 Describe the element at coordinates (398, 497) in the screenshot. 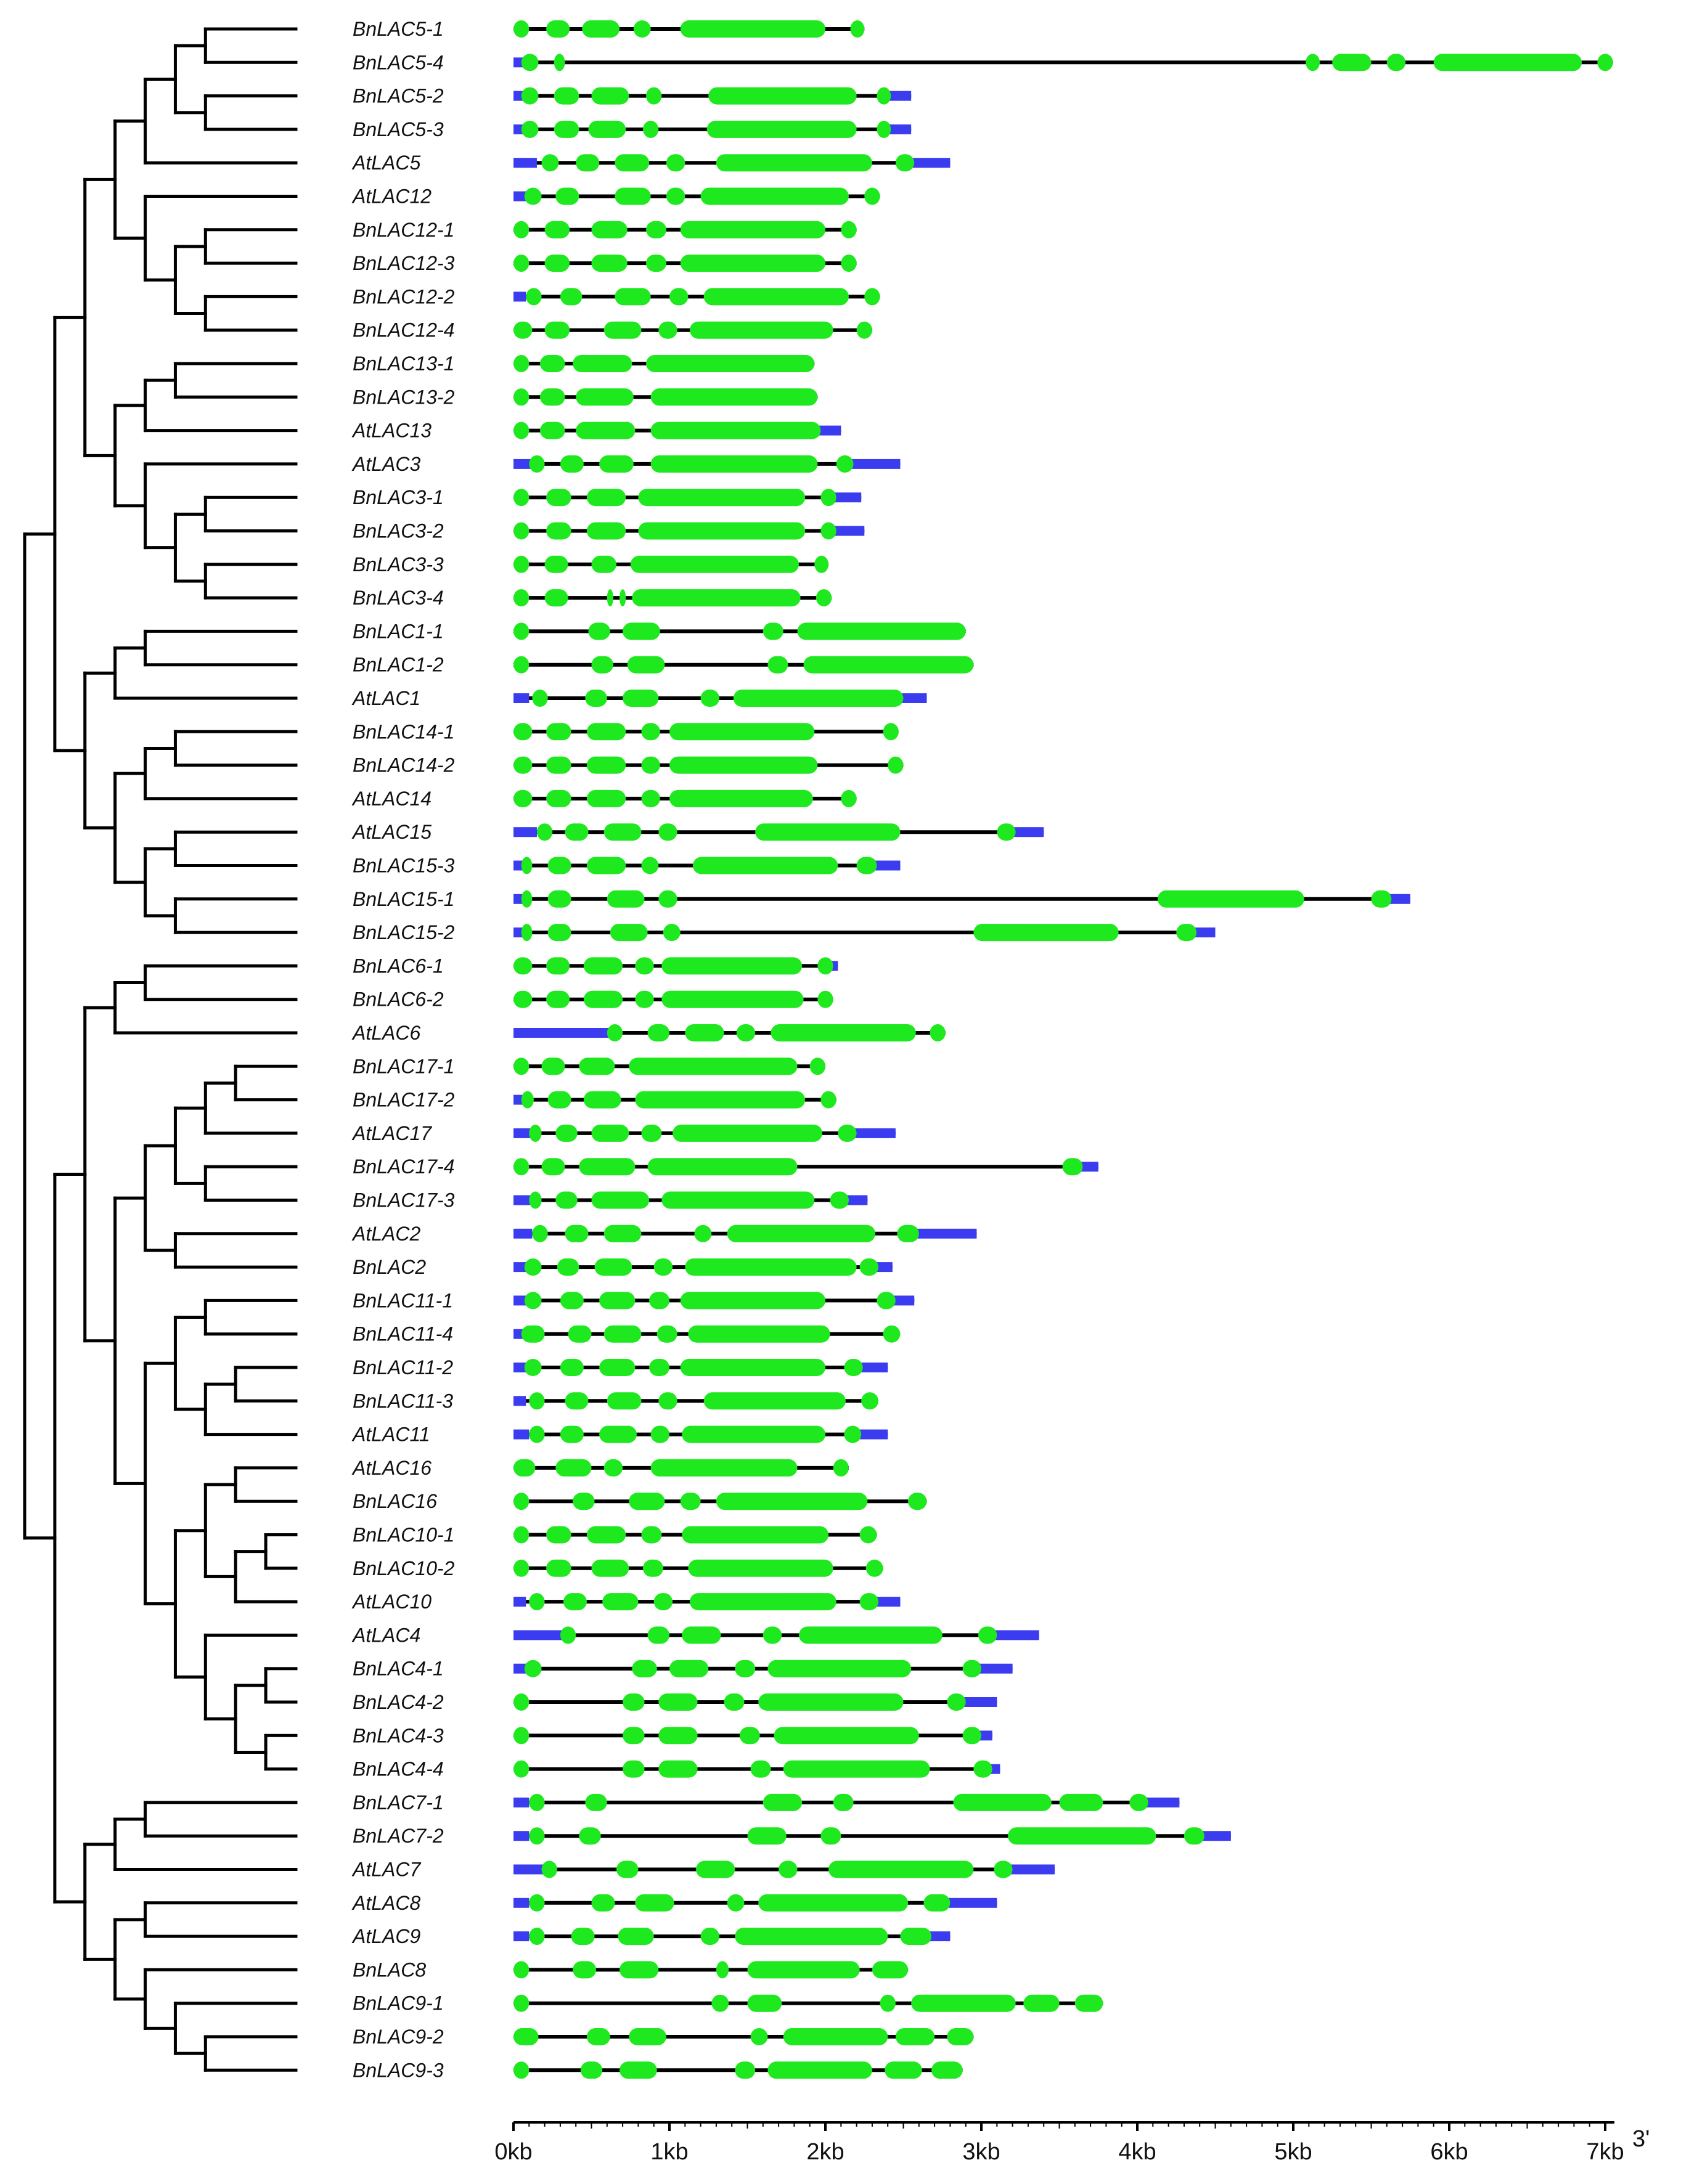

I see `gene-label: BnLAC3-1` at that location.